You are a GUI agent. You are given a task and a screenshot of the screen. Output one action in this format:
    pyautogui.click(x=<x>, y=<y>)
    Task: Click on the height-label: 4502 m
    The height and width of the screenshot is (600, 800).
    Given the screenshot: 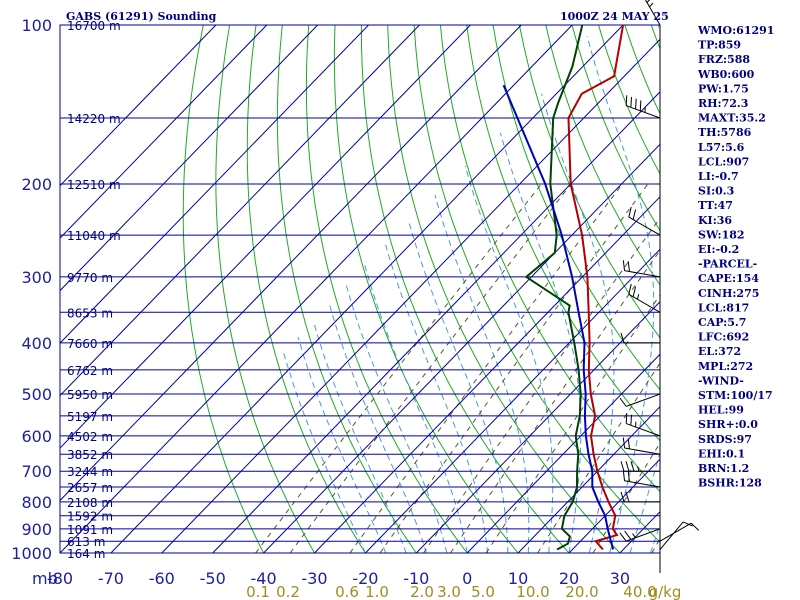 What is the action you would take?
    pyautogui.click(x=90, y=437)
    